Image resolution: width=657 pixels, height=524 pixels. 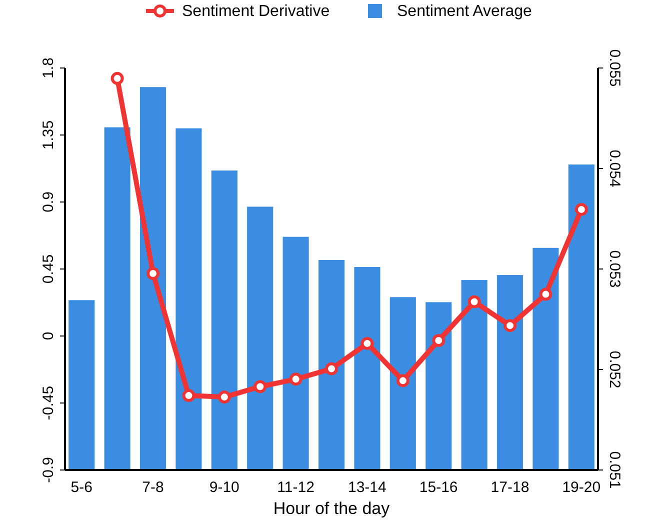 What do you see at coordinates (256, 11) in the screenshot?
I see `legend-label: Sentiment Derivative` at bounding box center [256, 11].